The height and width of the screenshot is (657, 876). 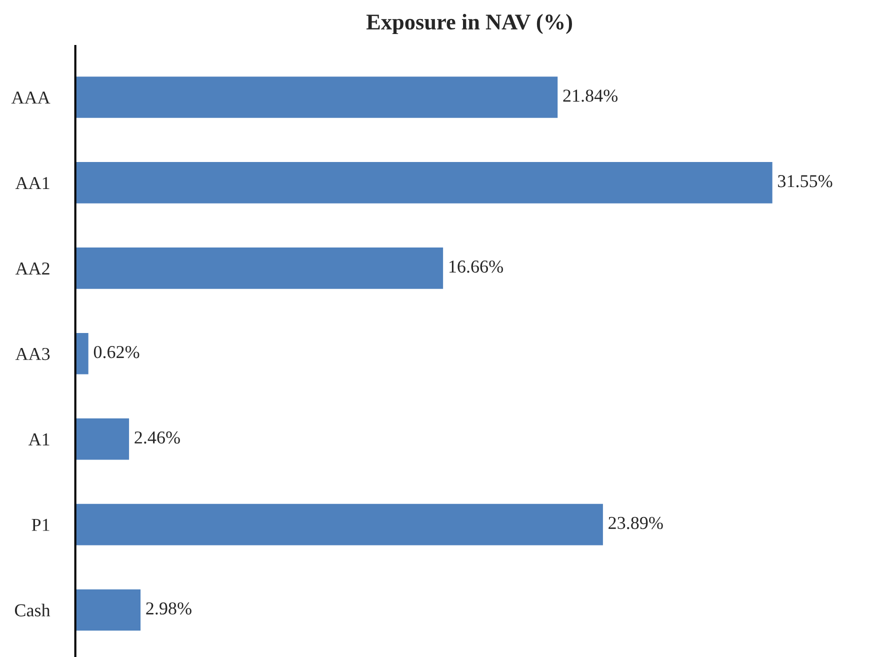 I want to click on y-tick-label: AA3, so click(x=32, y=354).